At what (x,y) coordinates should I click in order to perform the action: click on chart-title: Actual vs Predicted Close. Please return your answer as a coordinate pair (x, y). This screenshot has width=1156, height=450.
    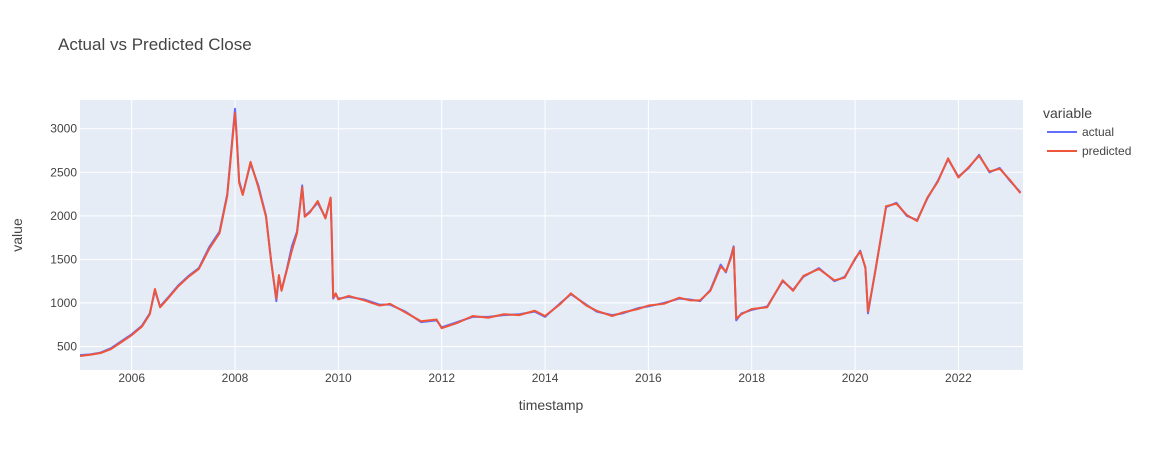
    Looking at the image, I should click on (155, 44).